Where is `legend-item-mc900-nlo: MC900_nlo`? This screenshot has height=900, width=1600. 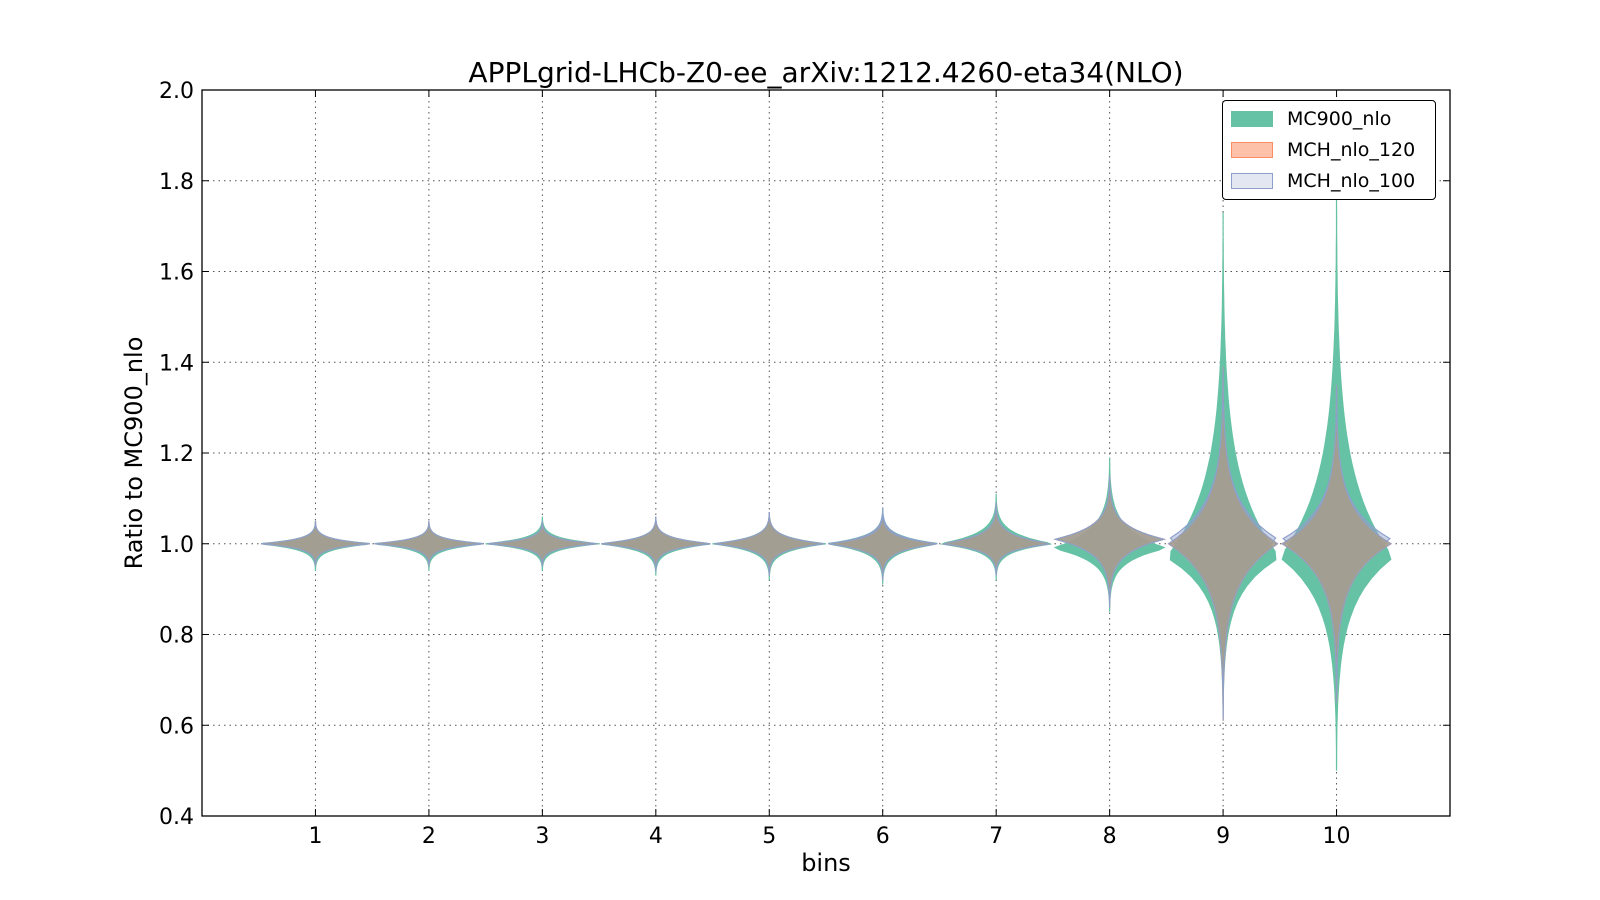 legend-item-mc900-nlo: MC900_nlo is located at coordinates (1311, 119).